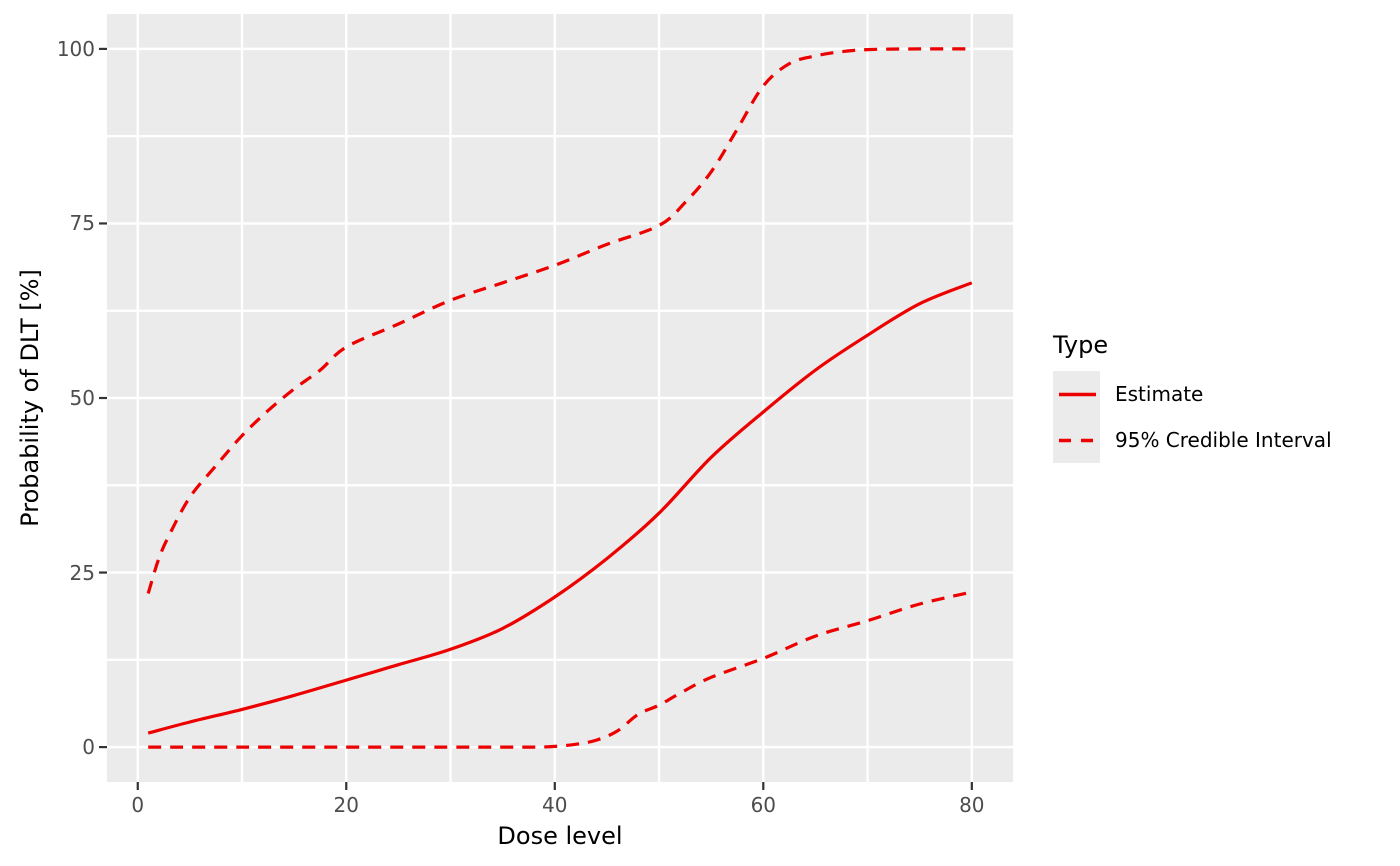 The height and width of the screenshot is (866, 1400). Describe the element at coordinates (1159, 394) in the screenshot. I see `legend-label-estimate: Estimate` at that location.